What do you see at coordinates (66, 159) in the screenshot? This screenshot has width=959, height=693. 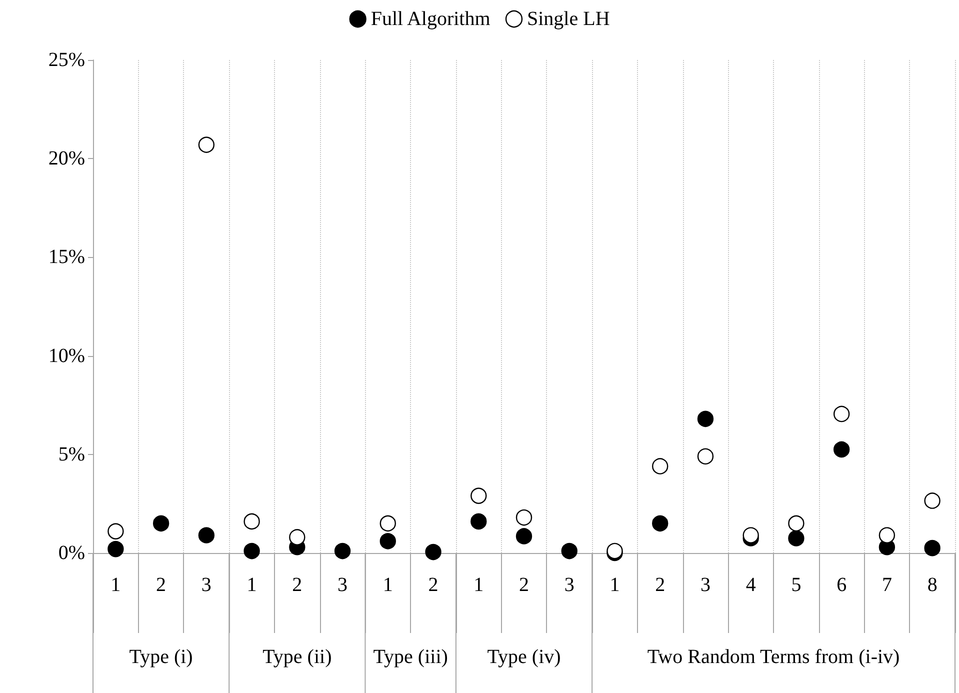 I see `y-tick-label: 20%` at bounding box center [66, 159].